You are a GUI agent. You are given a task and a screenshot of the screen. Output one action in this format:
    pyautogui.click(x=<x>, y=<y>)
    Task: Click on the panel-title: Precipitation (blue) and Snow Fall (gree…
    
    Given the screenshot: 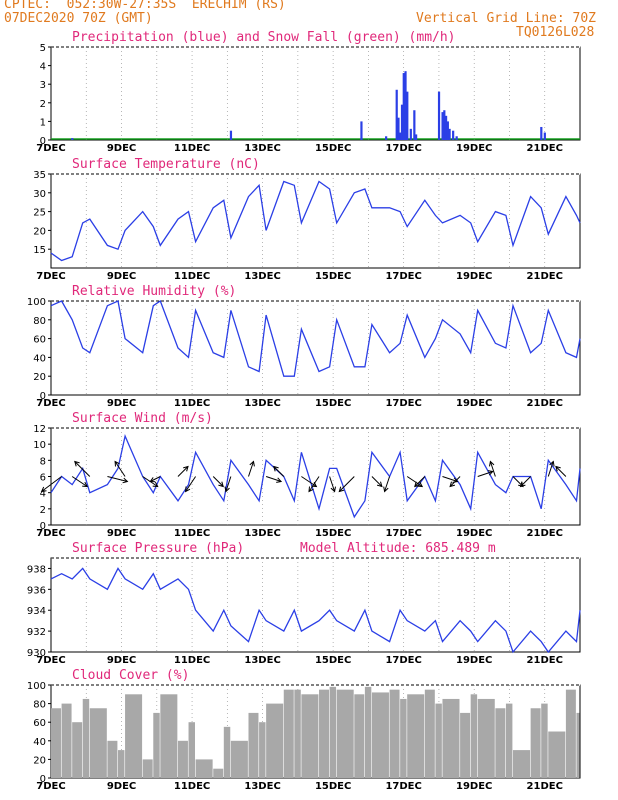 What is the action you would take?
    pyautogui.click(x=264, y=37)
    